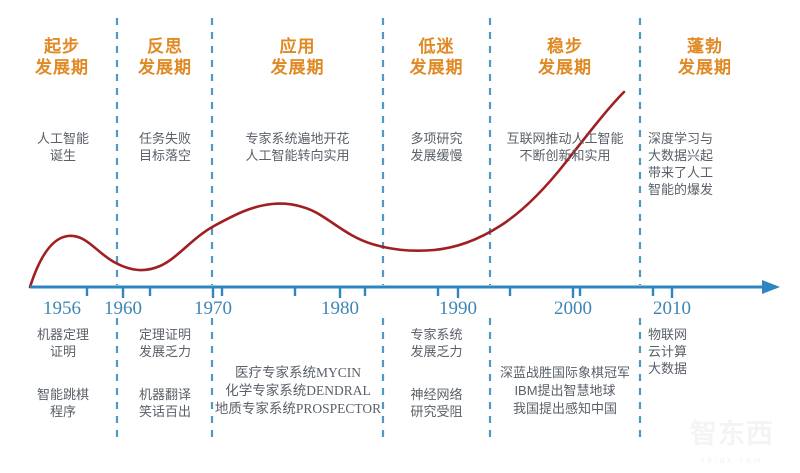 The height and width of the screenshot is (473, 800). Describe the element at coordinates (436, 57) in the screenshot. I see `phase-title-dimi: 低迷 发展期` at that location.